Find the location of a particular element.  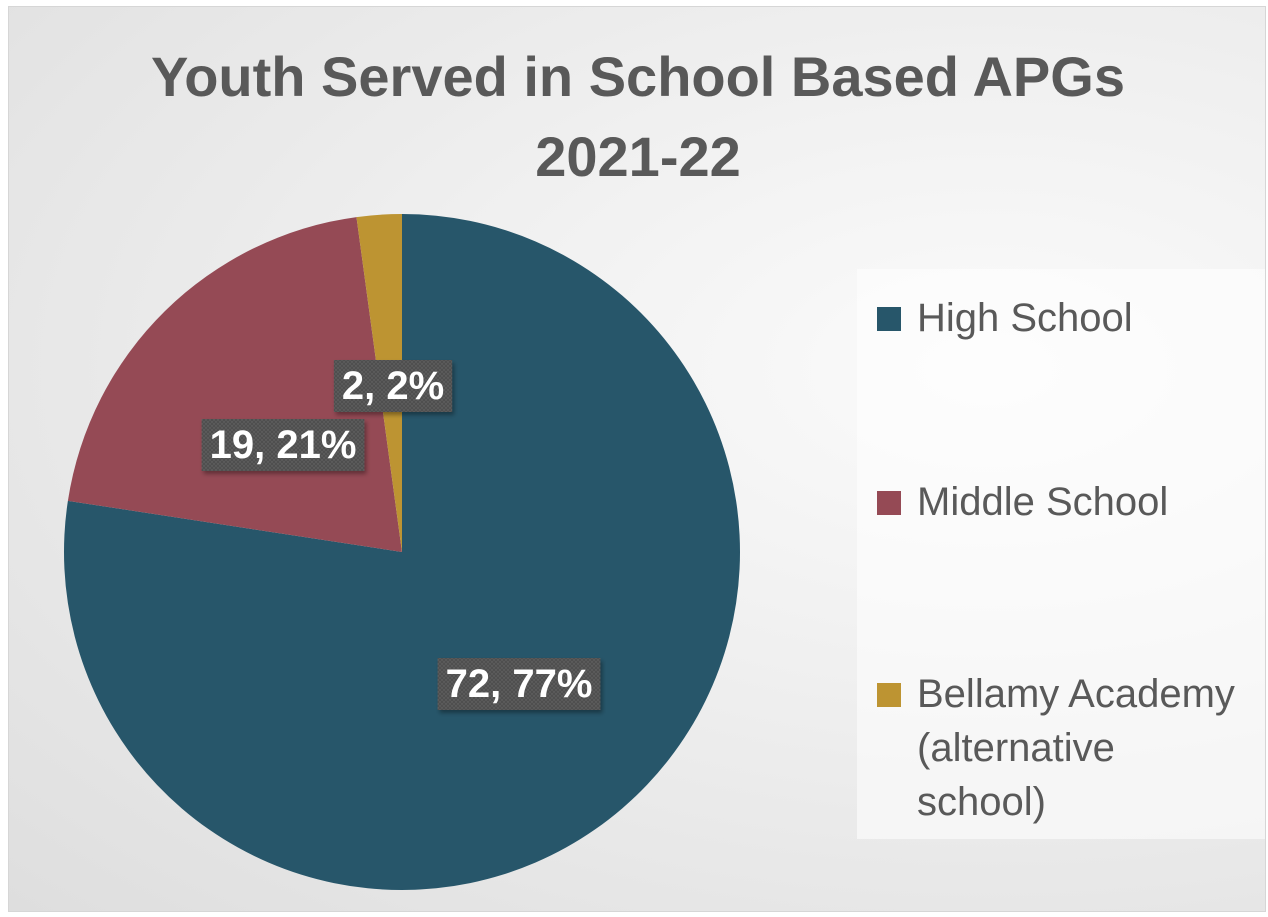

legend-label-high-school: High School is located at coordinates (1091, 318).